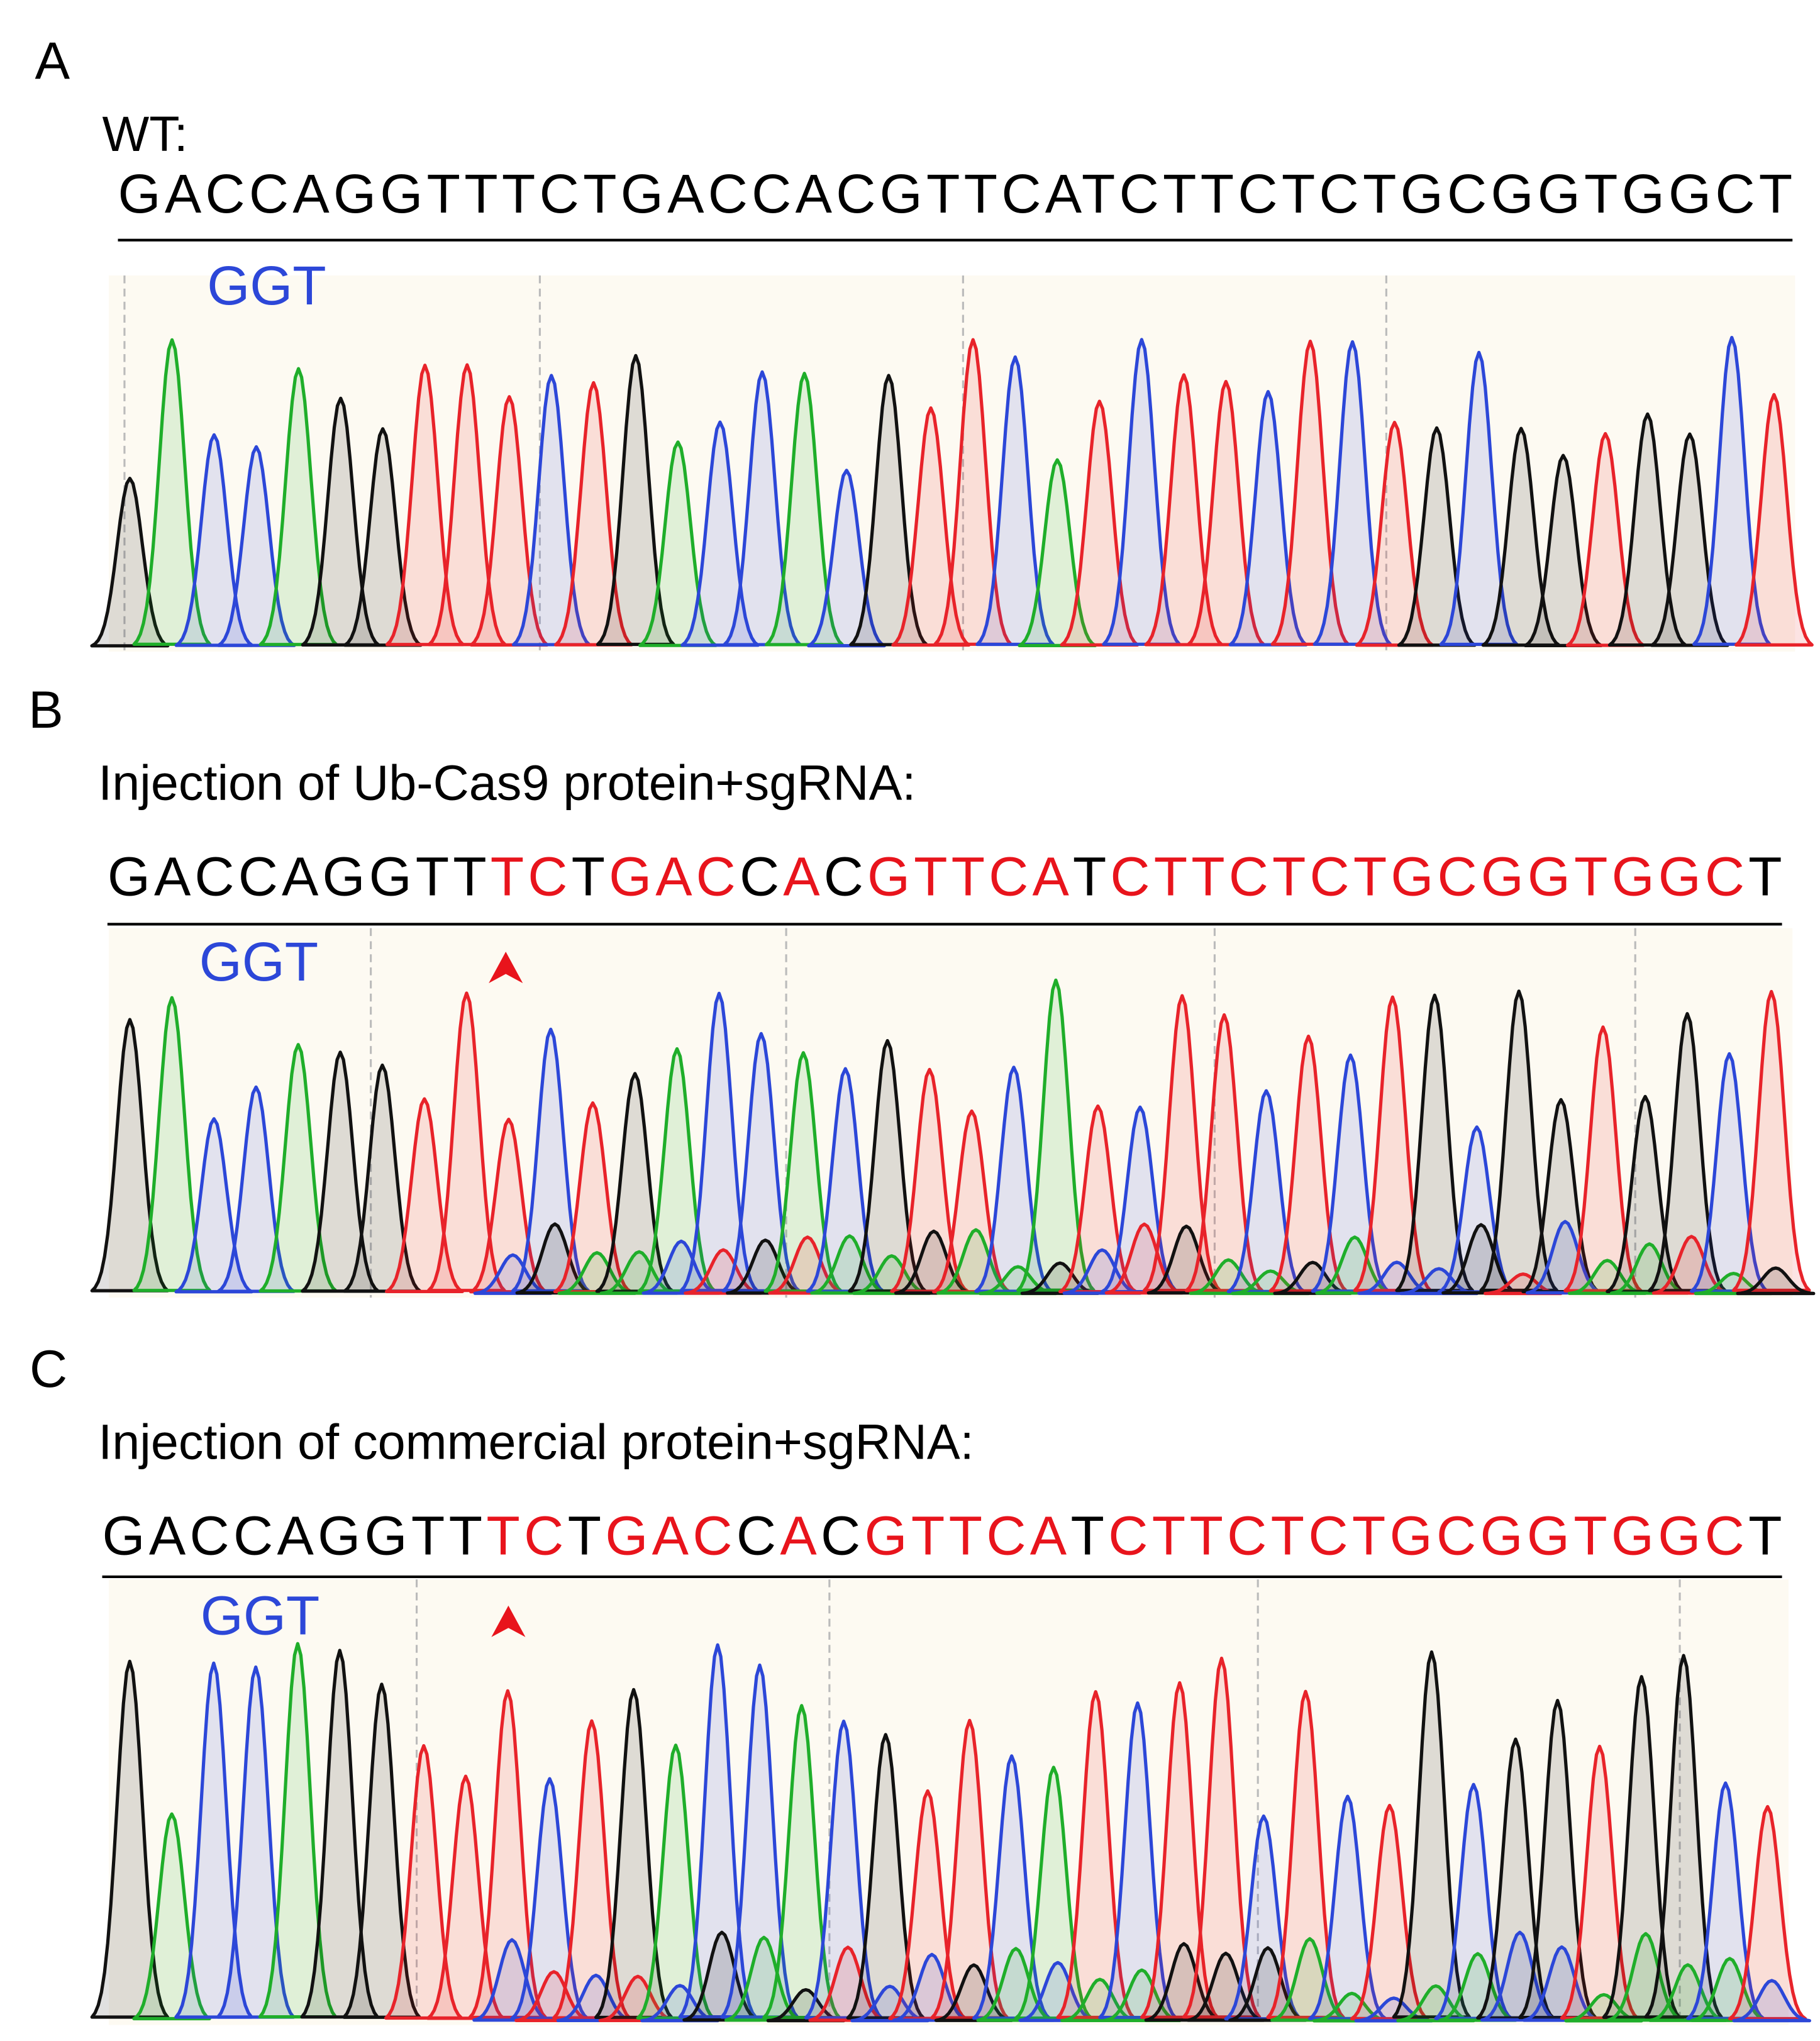 The width and height of the screenshot is (1820, 2041). Describe the element at coordinates (46, 710) in the screenshot. I see `panel-label: B` at that location.